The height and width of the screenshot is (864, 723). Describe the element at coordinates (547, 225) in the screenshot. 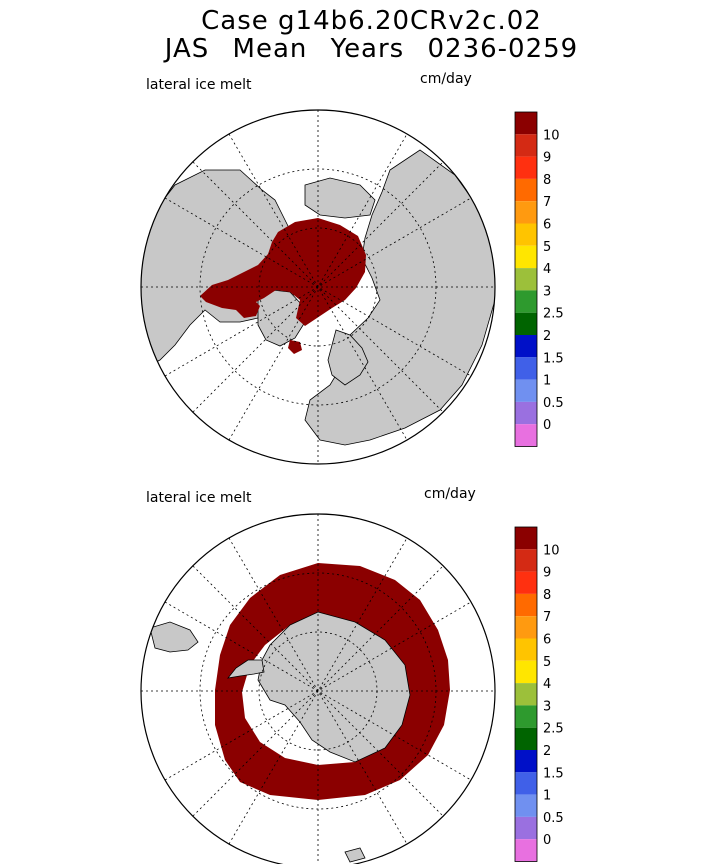

I see `north-colorbar-tick-label: 6` at that location.